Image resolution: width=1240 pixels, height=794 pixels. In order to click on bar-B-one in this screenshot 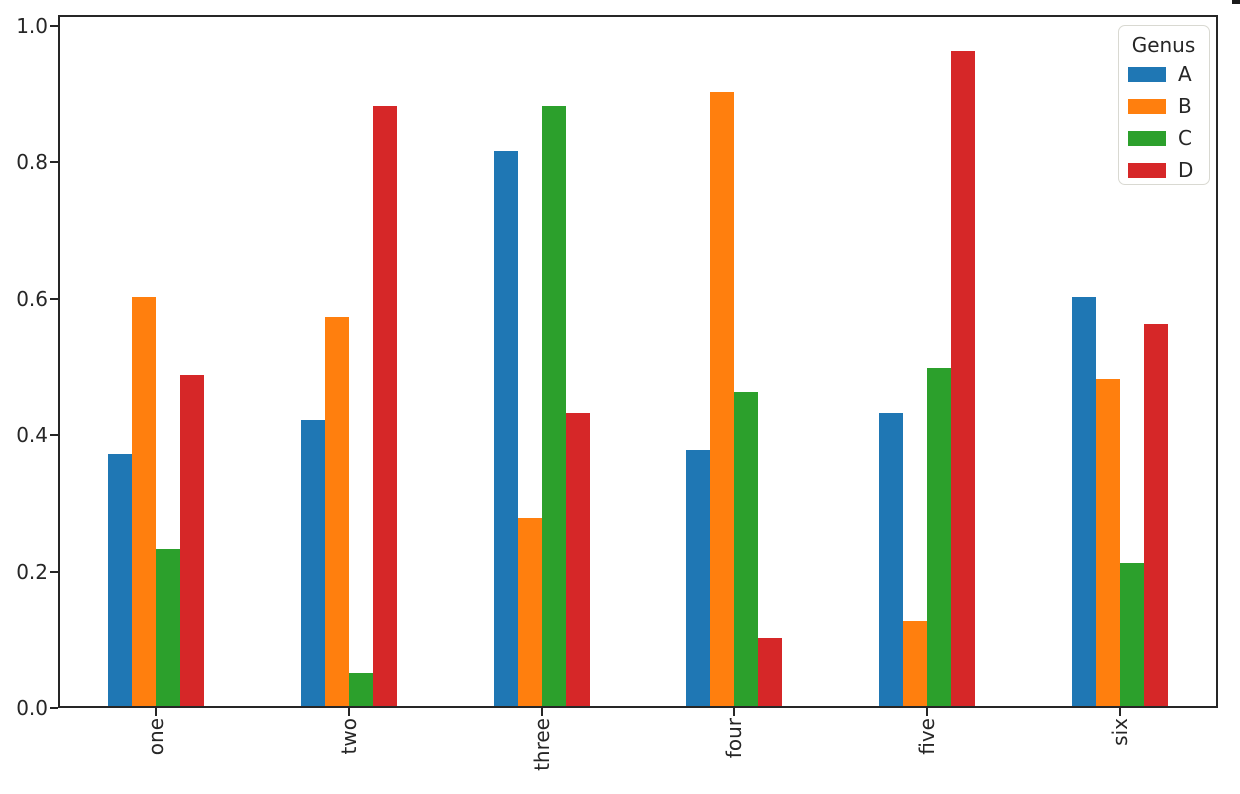, I will do `click(144, 501)`.